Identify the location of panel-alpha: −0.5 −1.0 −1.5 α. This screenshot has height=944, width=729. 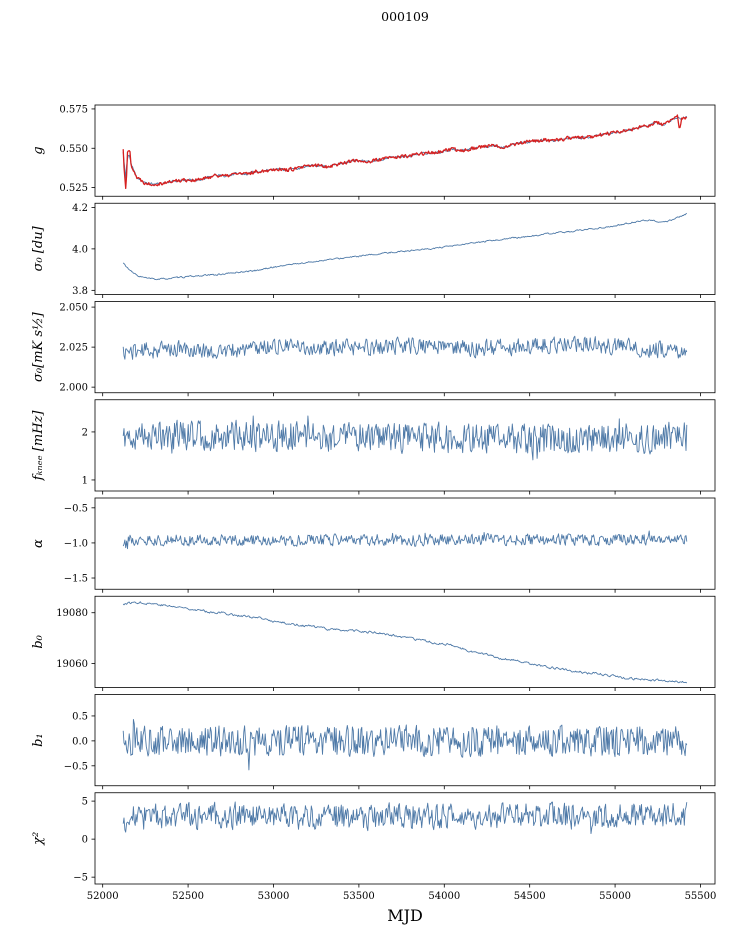
(373, 545).